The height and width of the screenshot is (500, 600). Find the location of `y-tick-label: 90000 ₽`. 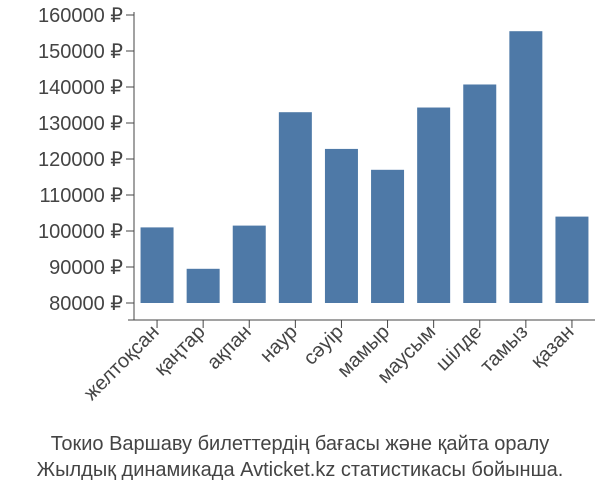

y-tick-label: 90000 ₽ is located at coordinates (86, 268).